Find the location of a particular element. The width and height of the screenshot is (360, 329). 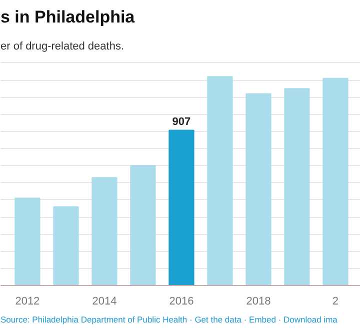

data-label: 907 is located at coordinates (181, 122).